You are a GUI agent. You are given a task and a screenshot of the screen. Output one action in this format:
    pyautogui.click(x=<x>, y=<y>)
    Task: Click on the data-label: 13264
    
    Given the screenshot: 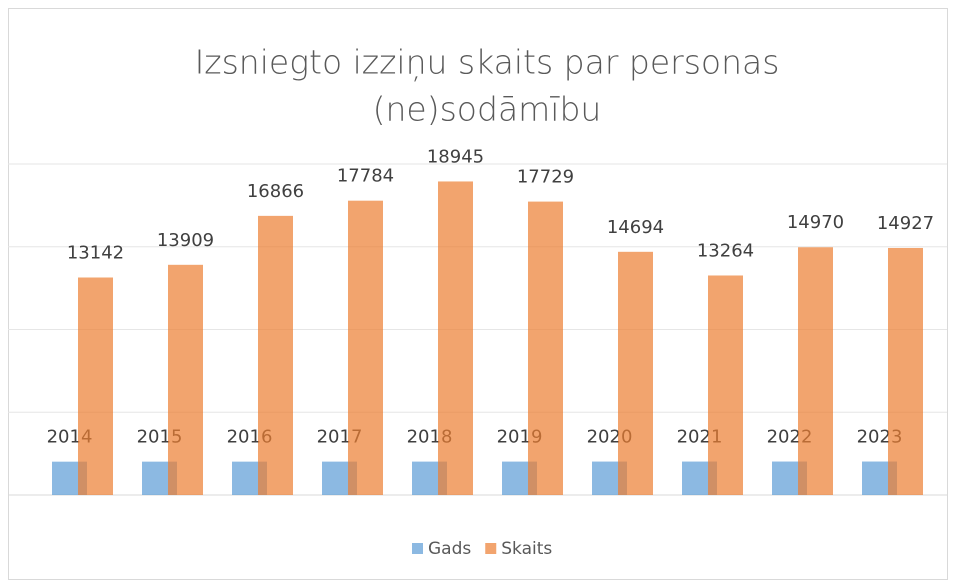 What is the action you would take?
    pyautogui.click(x=725, y=250)
    